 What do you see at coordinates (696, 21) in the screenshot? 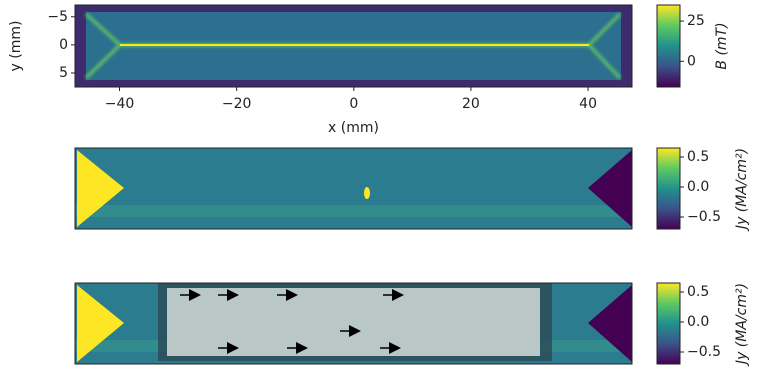
I see `colorbar-tick-label: 25` at bounding box center [696, 21].